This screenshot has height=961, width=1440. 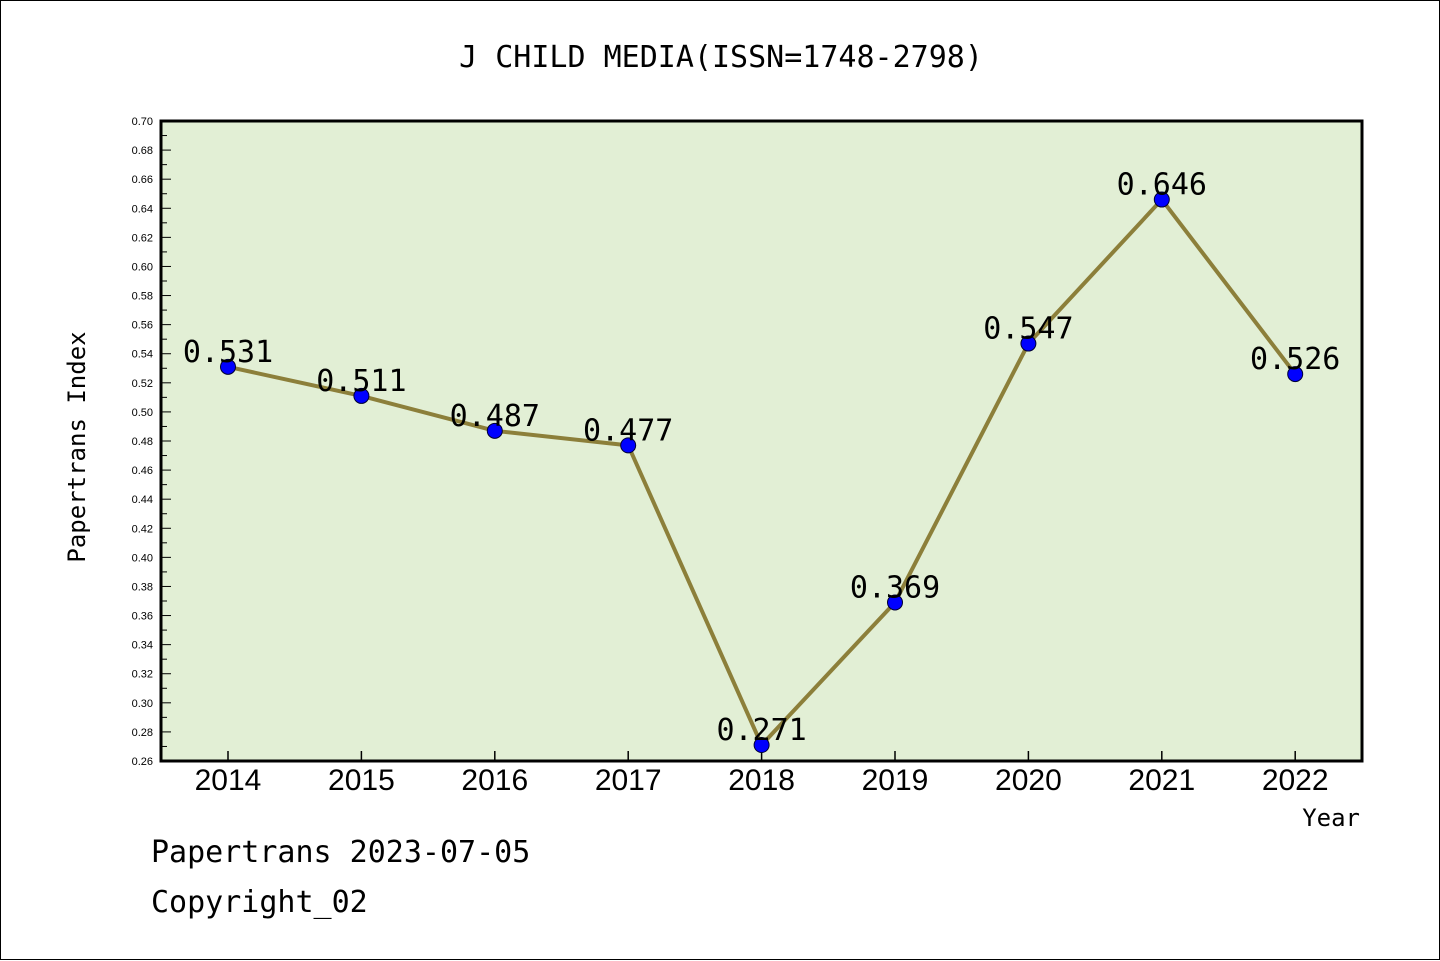 I want to click on data-label: 0.547, so click(x=1028, y=329).